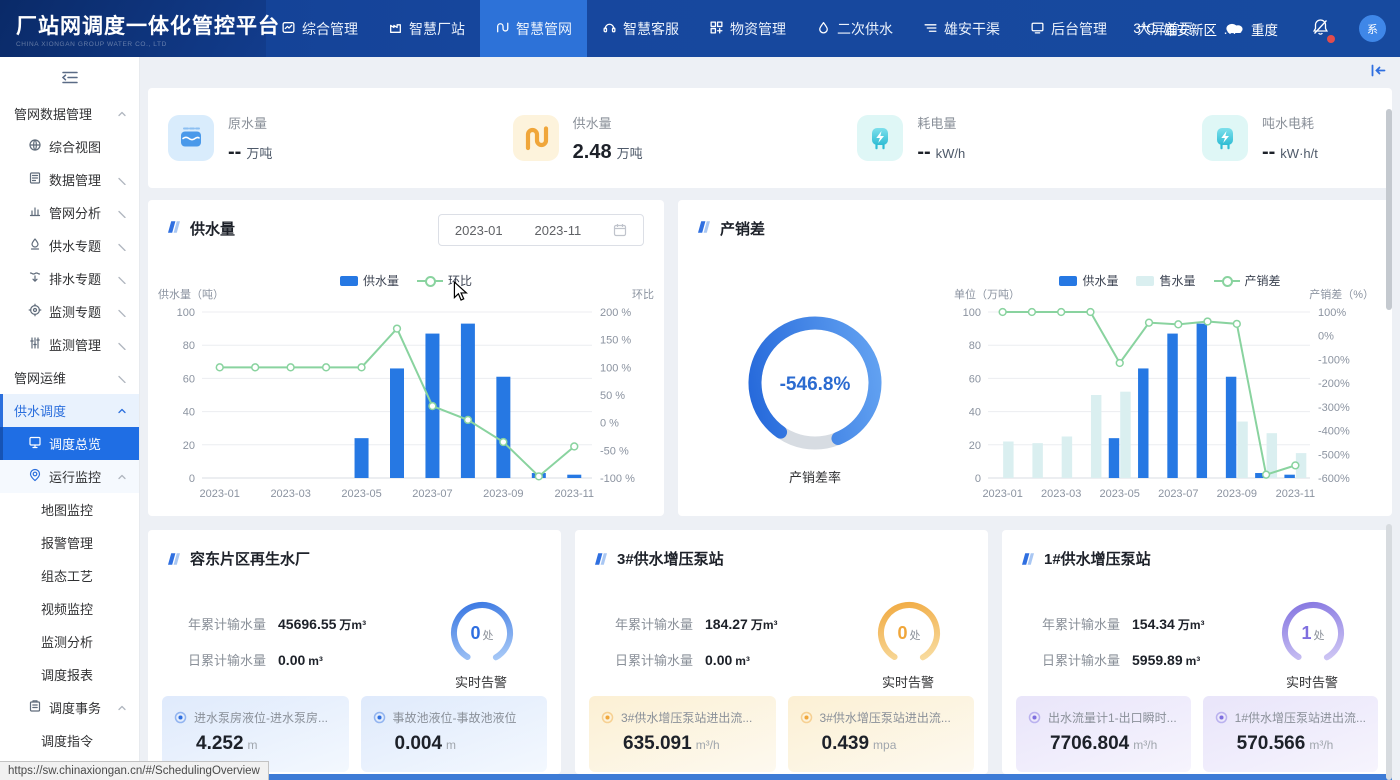 The height and width of the screenshot is (780, 1400). Describe the element at coordinates (1264, 30) in the screenshot. I see `weather-aqi: 重度` at that location.